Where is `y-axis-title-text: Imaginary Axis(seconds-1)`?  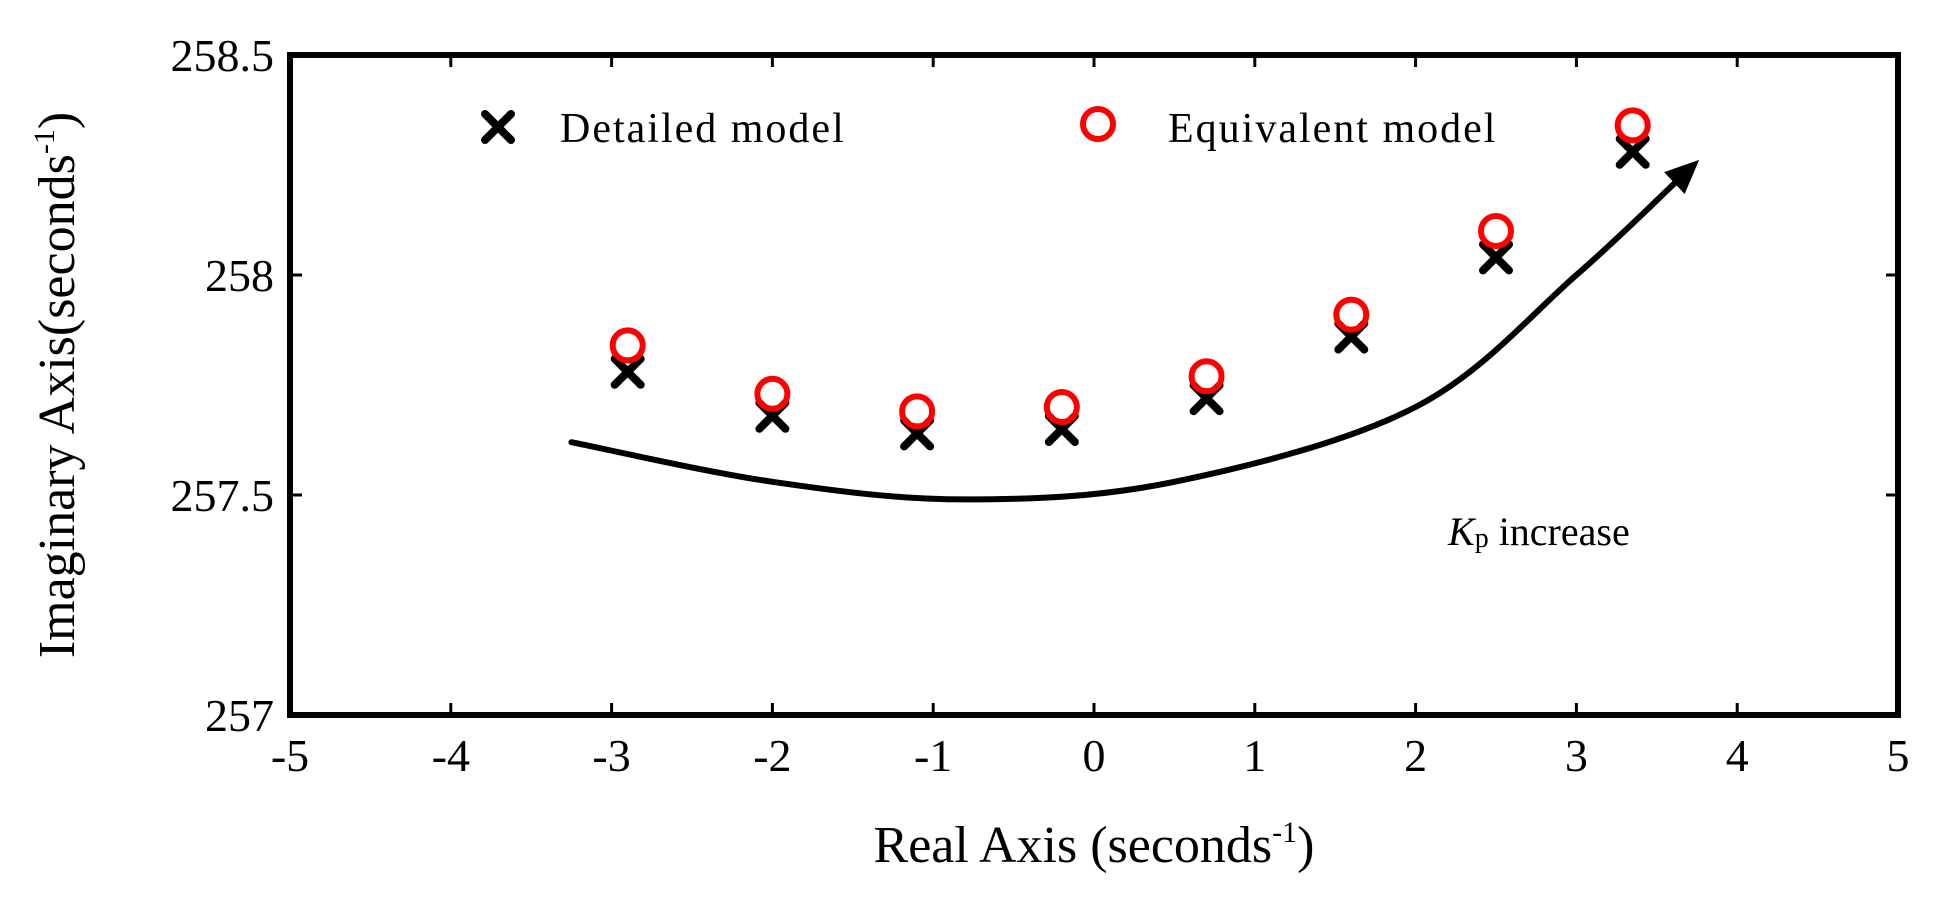
y-axis-title-text: Imaginary Axis(seconds-1) is located at coordinates (57, 385).